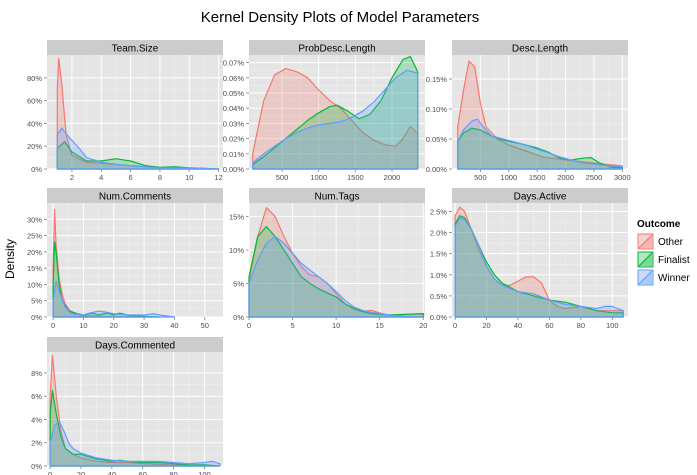 The width and height of the screenshot is (697, 475). Describe the element at coordinates (438, 275) in the screenshot. I see `y-tick-label: 1.0%` at that location.